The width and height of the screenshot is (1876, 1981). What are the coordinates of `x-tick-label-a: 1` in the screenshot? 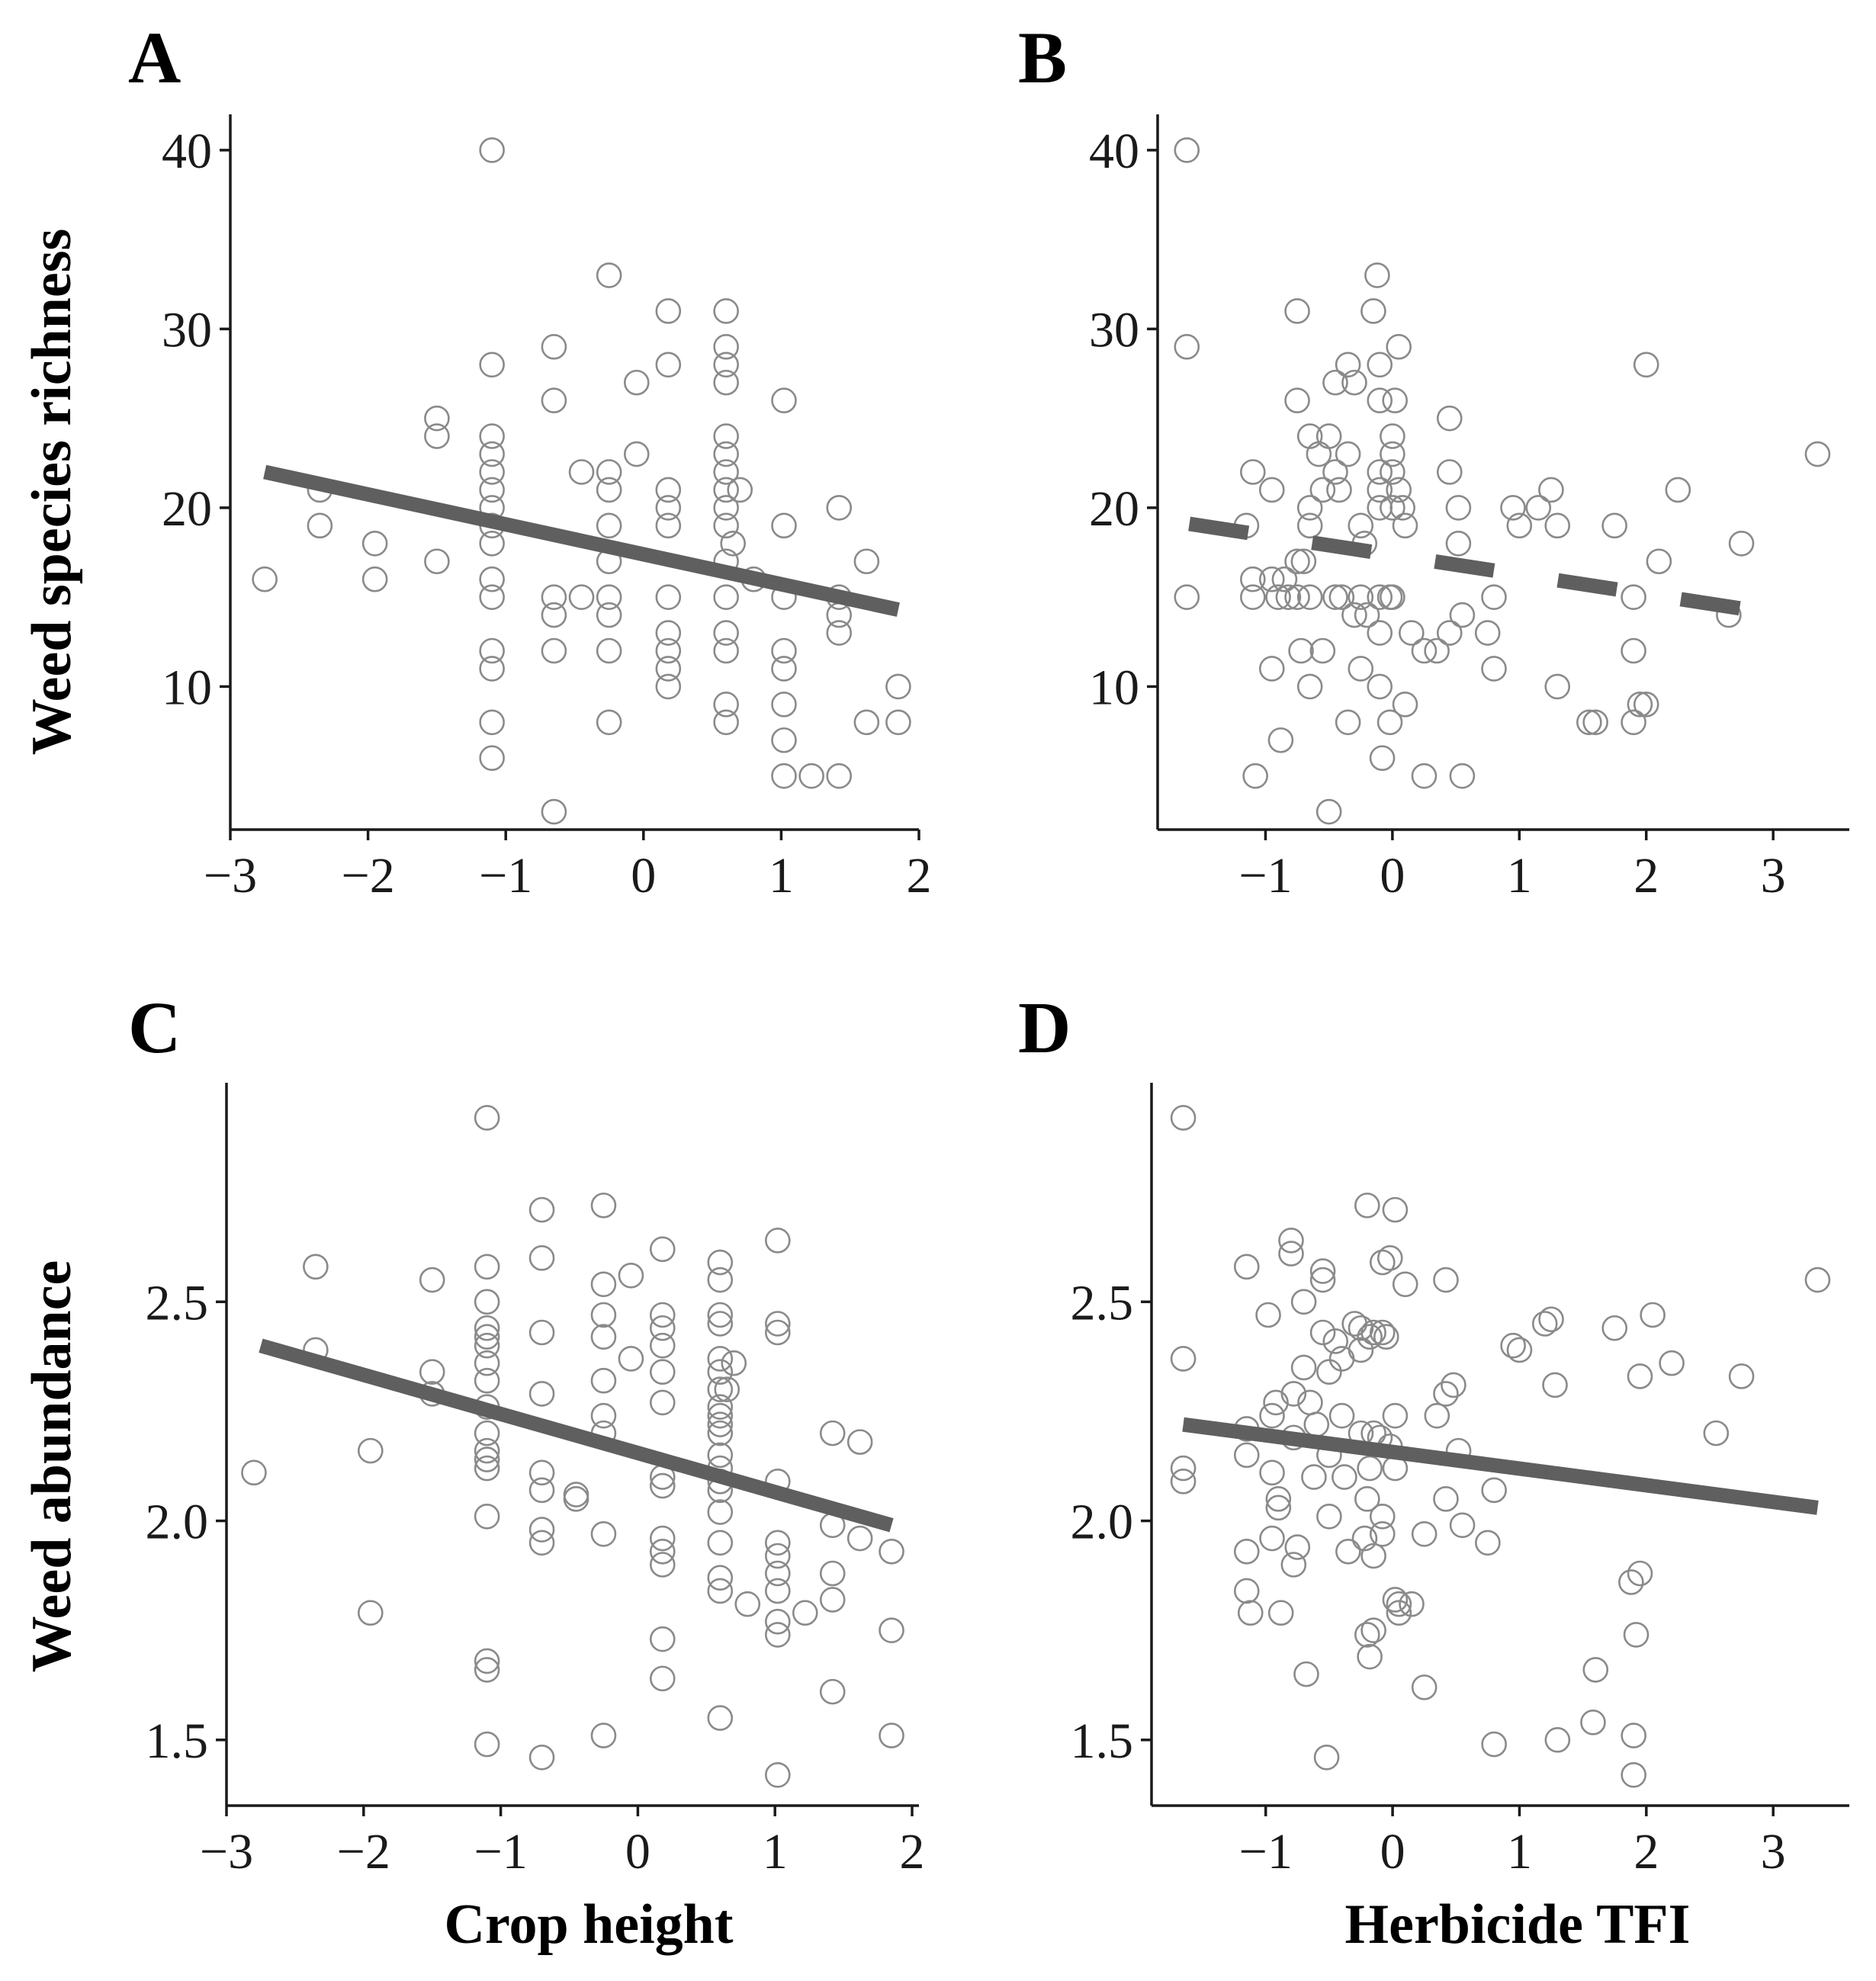 It's located at (782, 876).